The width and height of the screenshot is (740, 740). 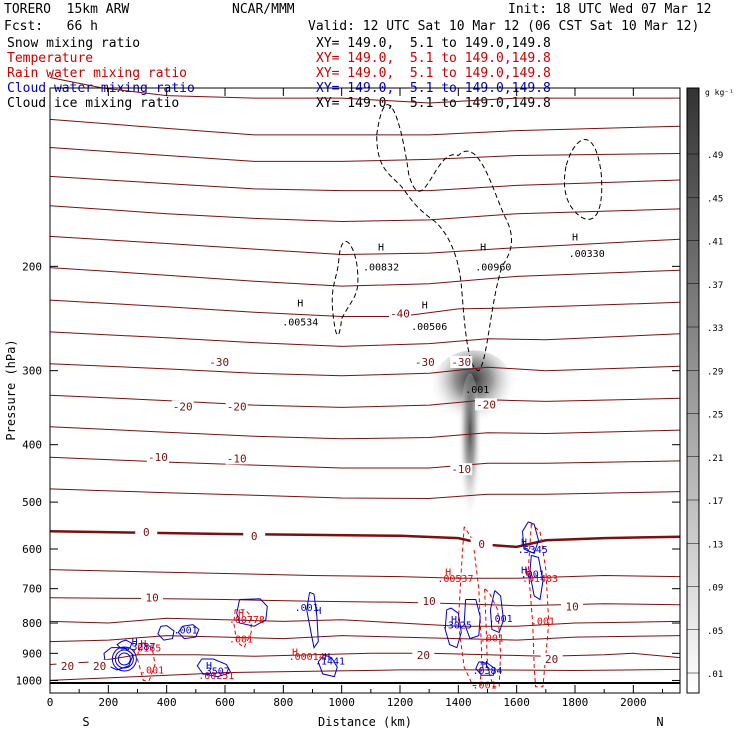 I want to click on colorbar-label: .33, so click(x=715, y=329).